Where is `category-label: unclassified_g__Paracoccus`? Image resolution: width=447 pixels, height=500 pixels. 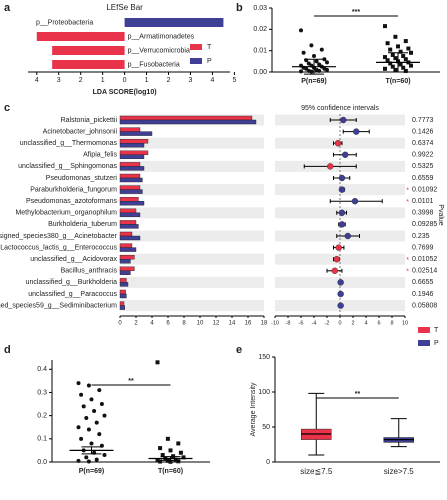 category-label: unclassified_g__Paracoccus is located at coordinates (72, 294).